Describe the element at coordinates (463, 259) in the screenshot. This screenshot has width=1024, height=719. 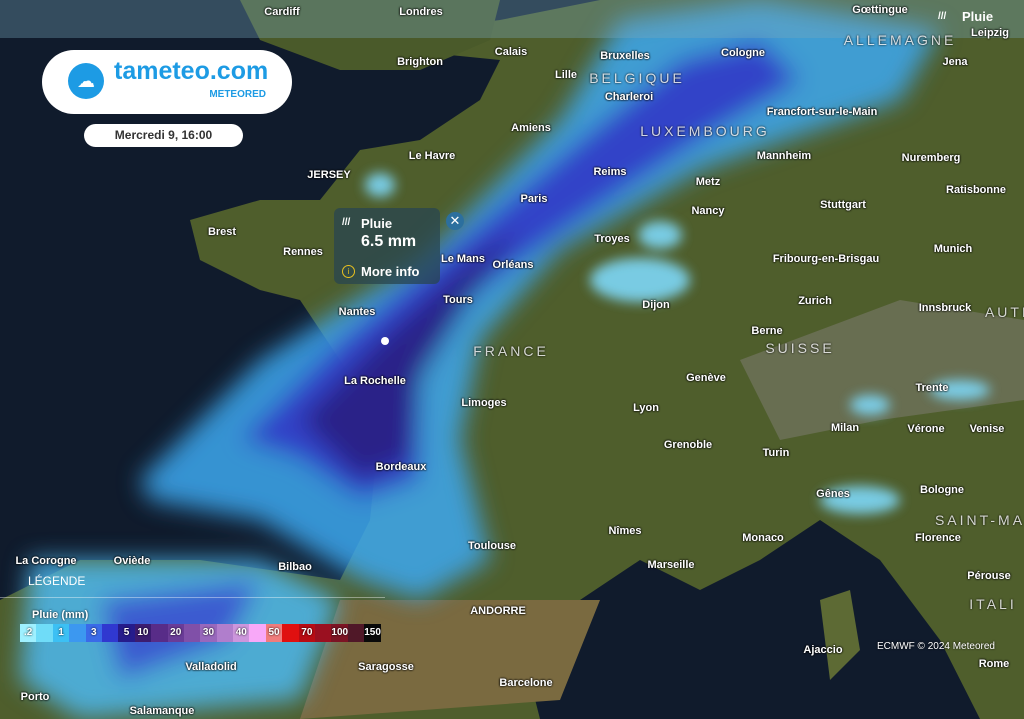
I see `city-label: Le Mans` at that location.